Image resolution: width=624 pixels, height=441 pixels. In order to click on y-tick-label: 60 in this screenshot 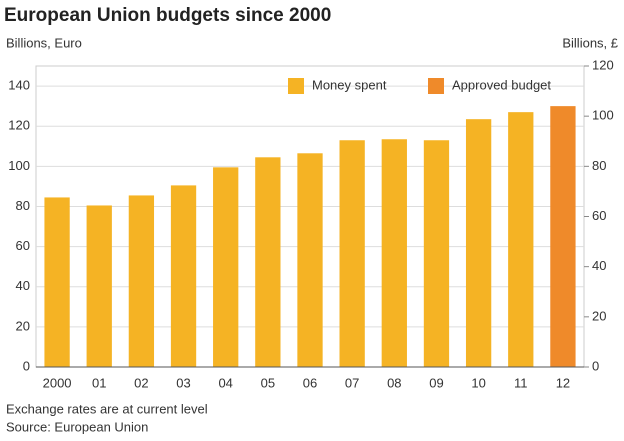, I will do `click(23, 245)`.